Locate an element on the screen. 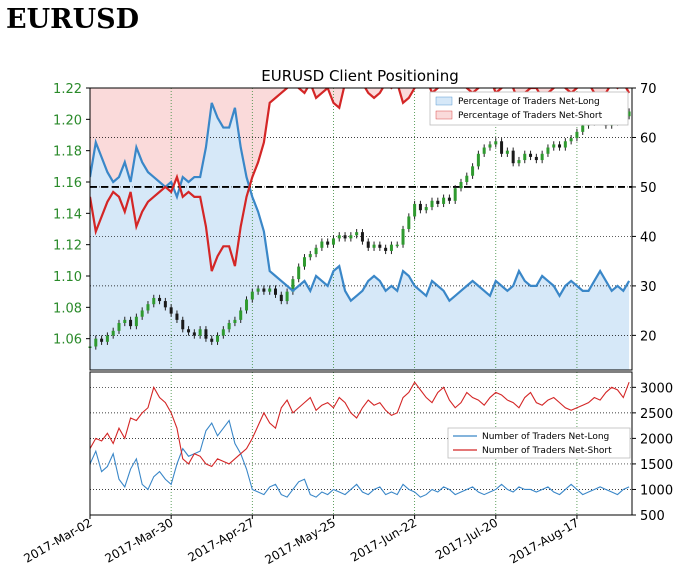 The image size is (680, 575). count-tick-label: 2500 is located at coordinates (656, 414).